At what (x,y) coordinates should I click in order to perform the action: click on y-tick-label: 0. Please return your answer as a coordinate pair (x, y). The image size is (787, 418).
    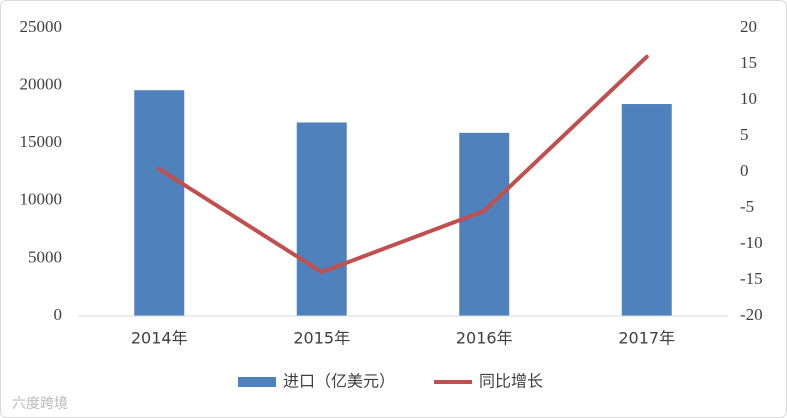
    Looking at the image, I should click on (58, 314).